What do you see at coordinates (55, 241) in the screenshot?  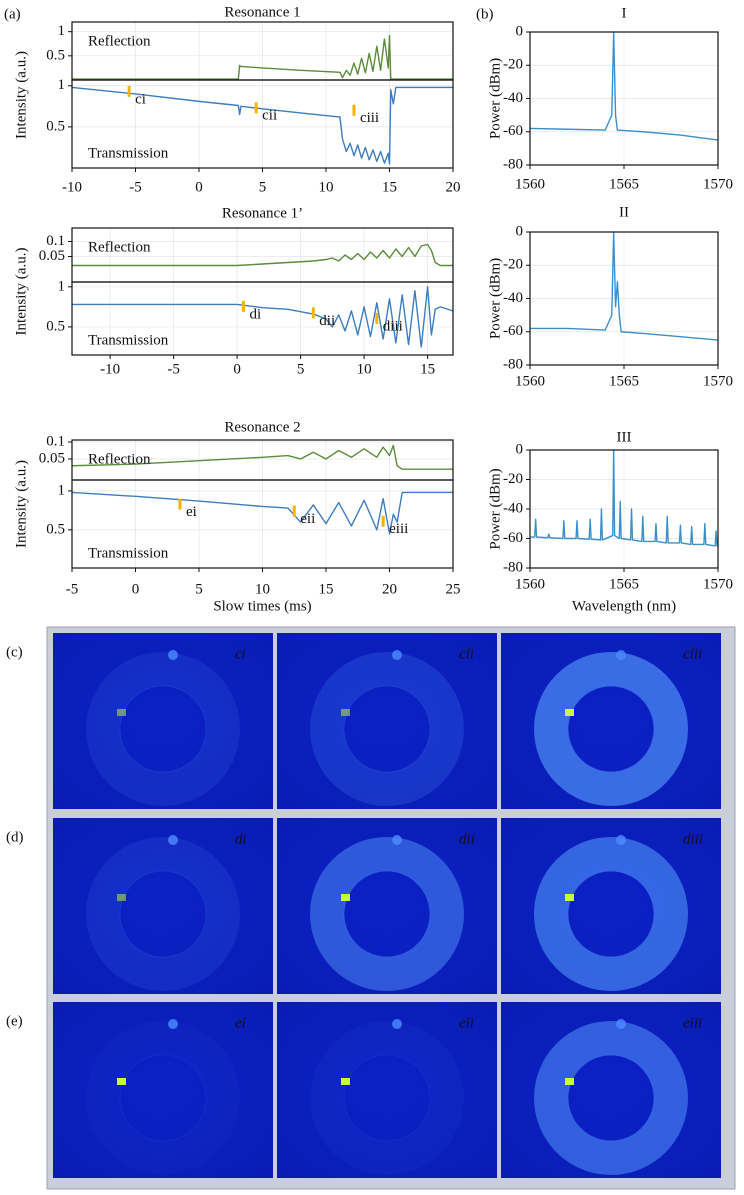 I see `y-tick-label: 0.1` at bounding box center [55, 241].